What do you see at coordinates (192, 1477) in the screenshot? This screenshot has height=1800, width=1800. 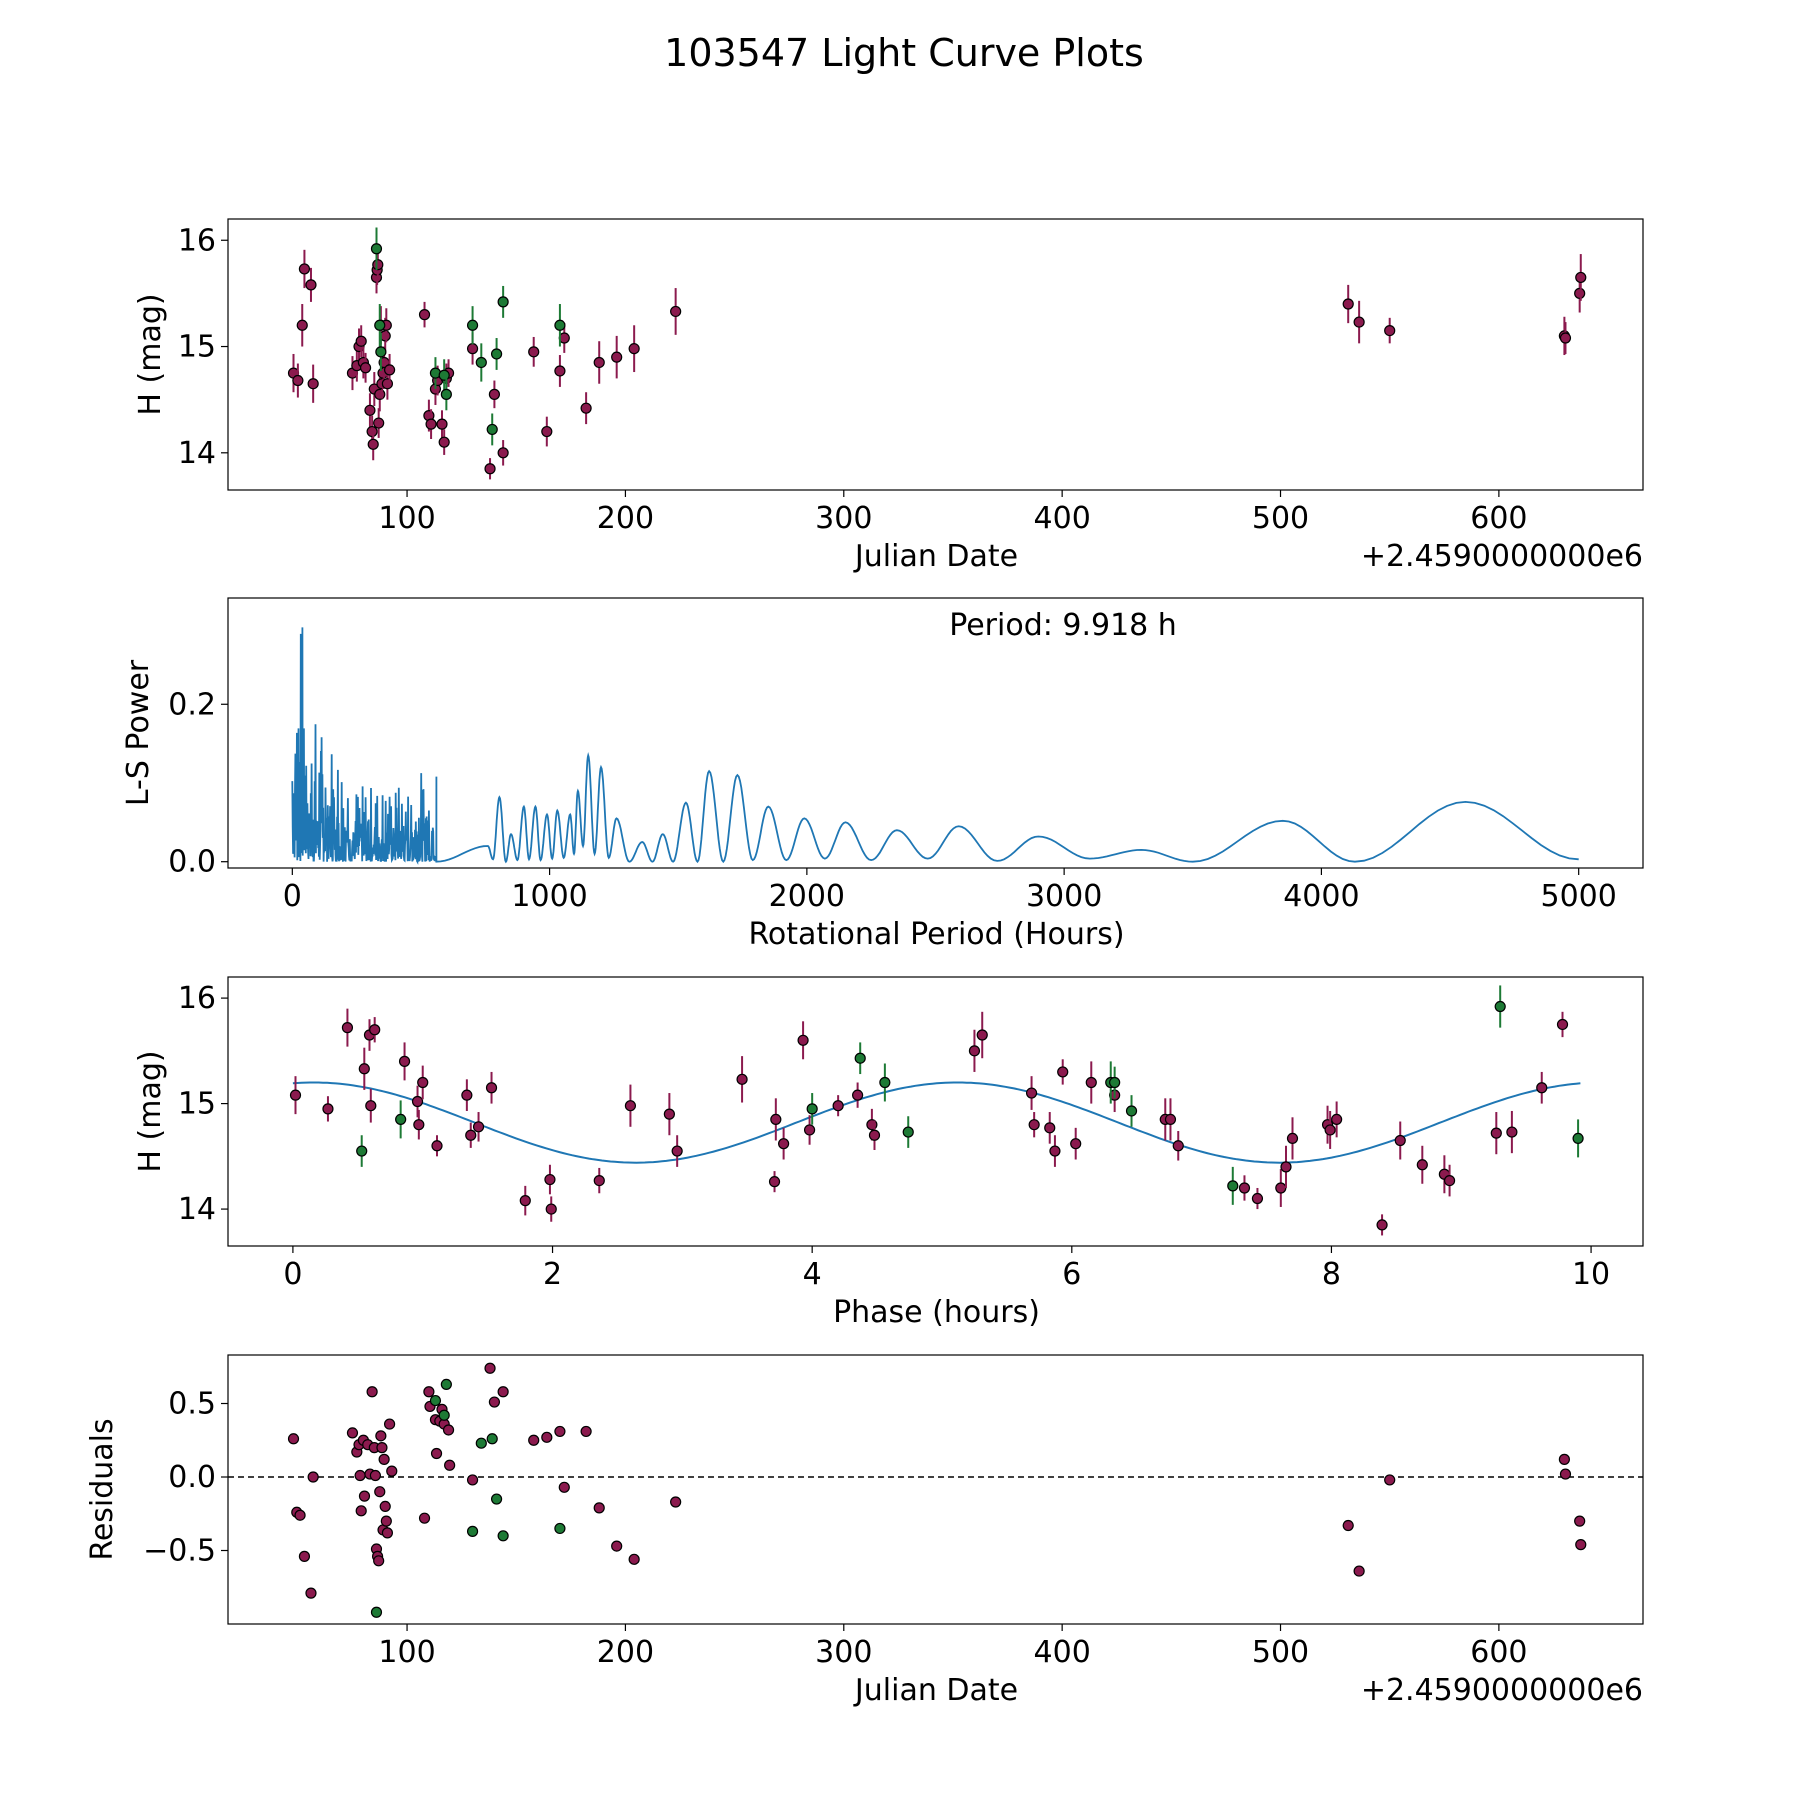 I see `y-tick-label: 0.0` at bounding box center [192, 1477].